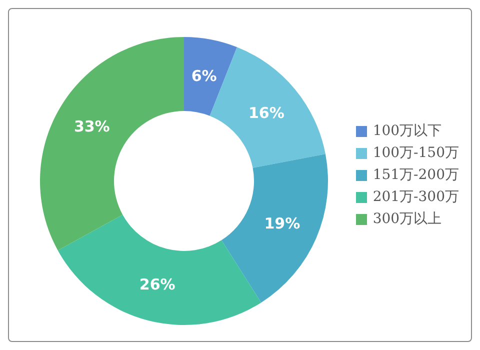 Image resolution: width=480 pixels, height=350 pixels. What do you see at coordinates (282, 223) in the screenshot?
I see `data-label: 19%` at bounding box center [282, 223].